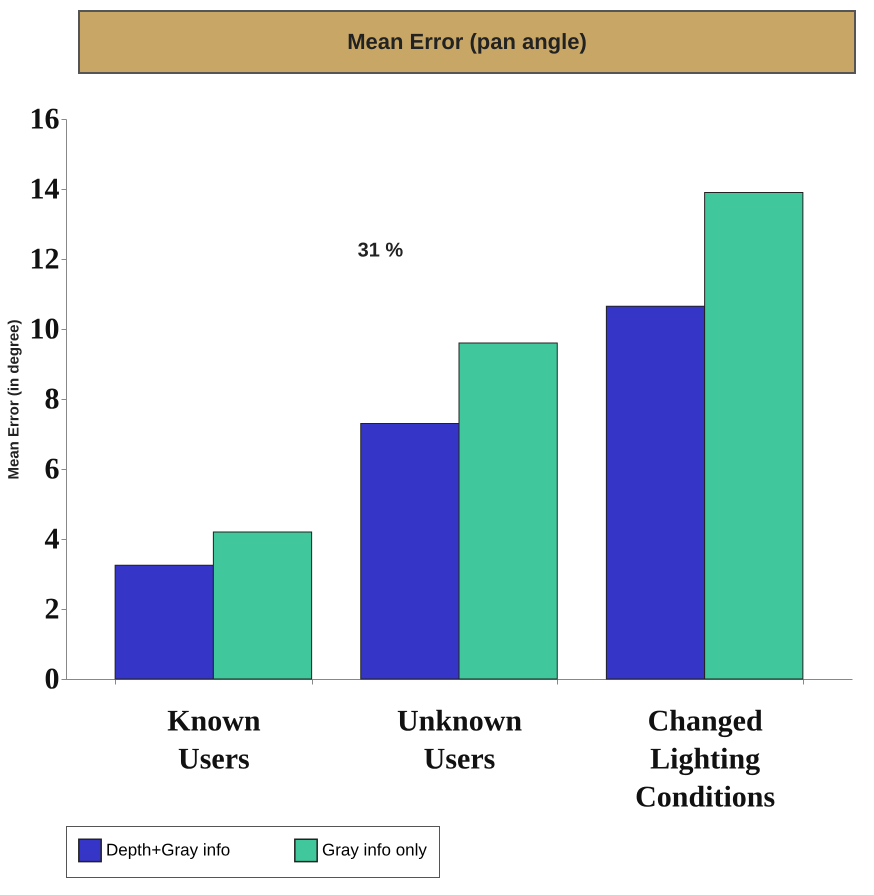  I want to click on legend-label: Depth+Gray info, so click(168, 850).